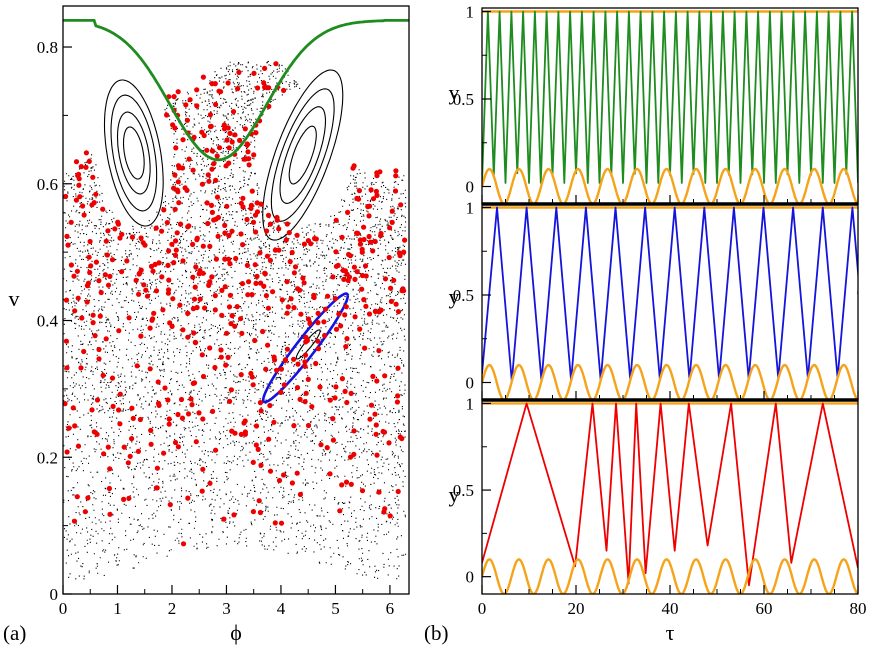 The image size is (872, 654). What do you see at coordinates (482, 608) in the screenshot?
I see `trajectory-xtick-label: 0` at bounding box center [482, 608].